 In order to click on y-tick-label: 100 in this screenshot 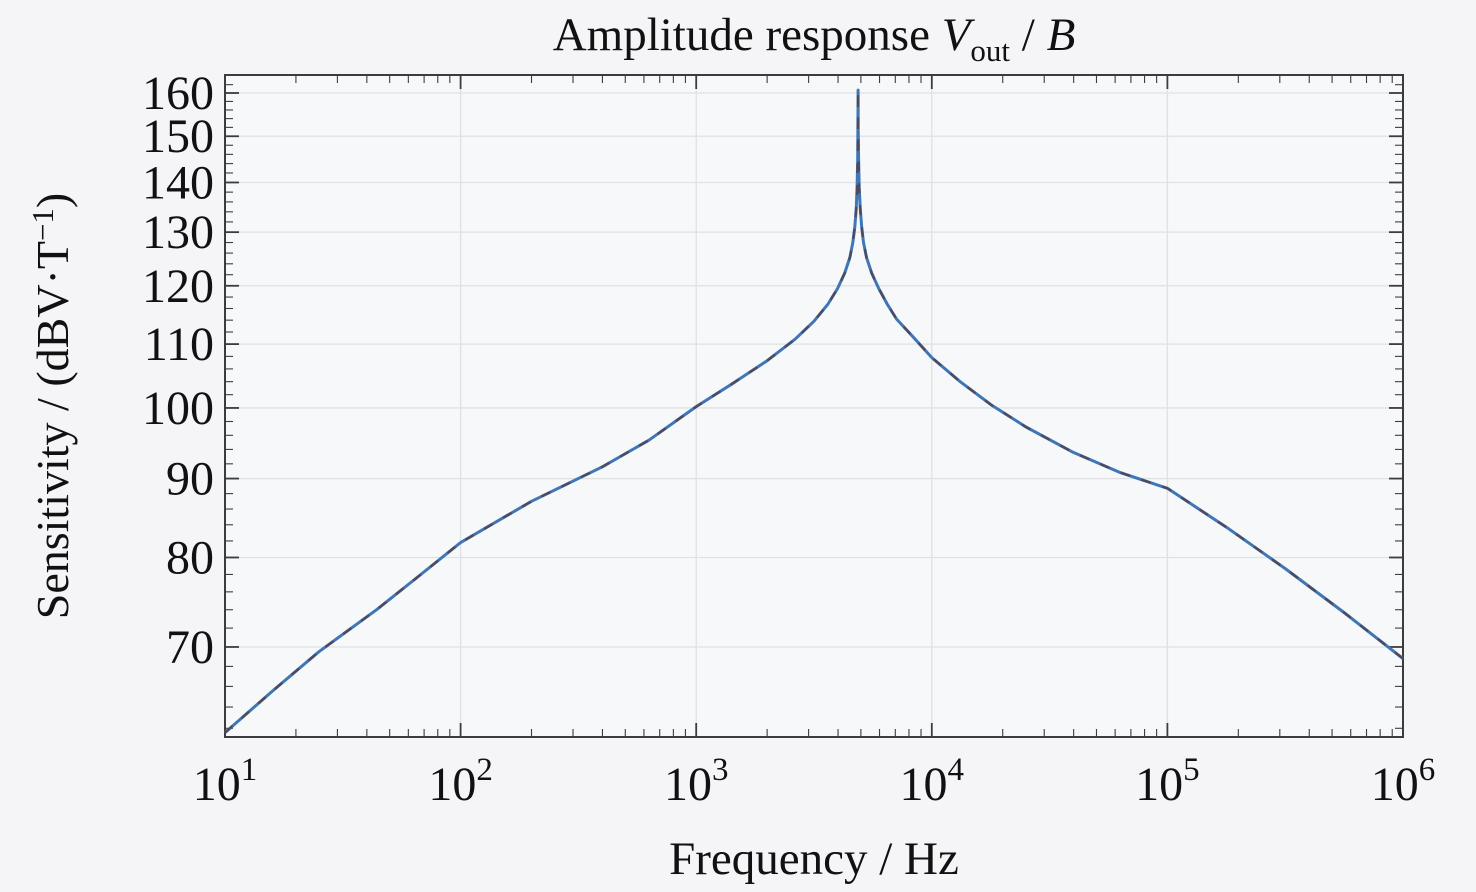, I will do `click(178, 408)`.